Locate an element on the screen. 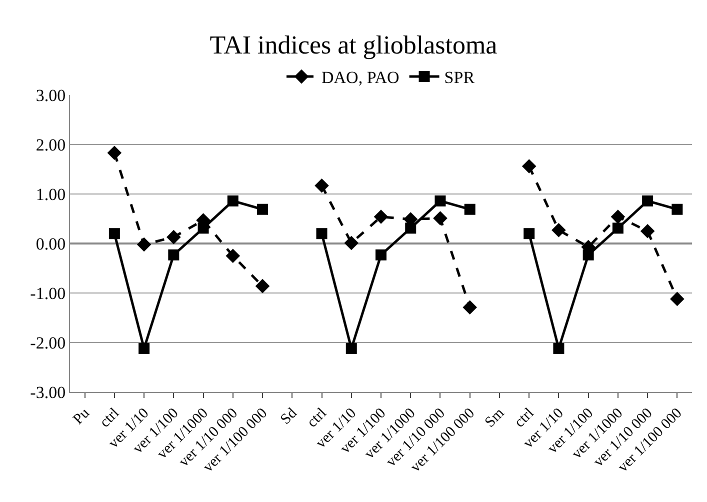 This screenshot has width=707, height=502. chart-title: TAI indices at glioblastoma is located at coordinates (354, 45).